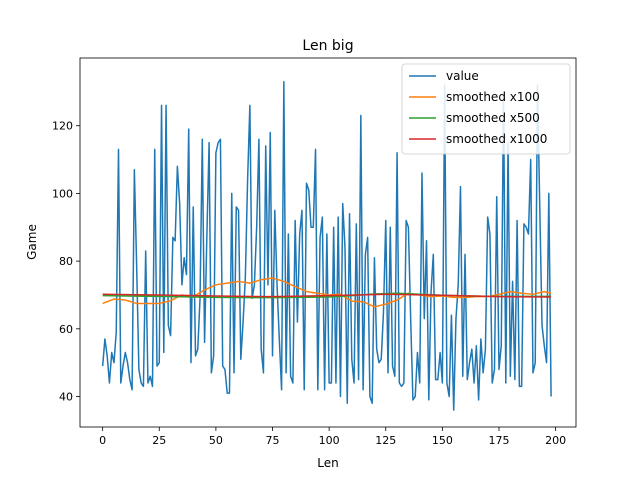  I want to click on y-tick-label: 120, so click(62, 126).